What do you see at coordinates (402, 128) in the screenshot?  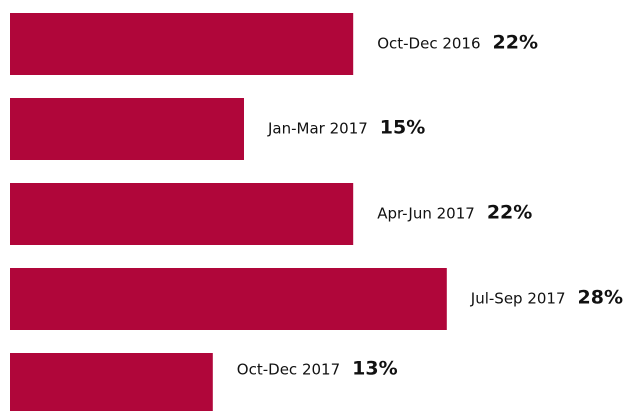 I see `value-label: 15%` at bounding box center [402, 128].